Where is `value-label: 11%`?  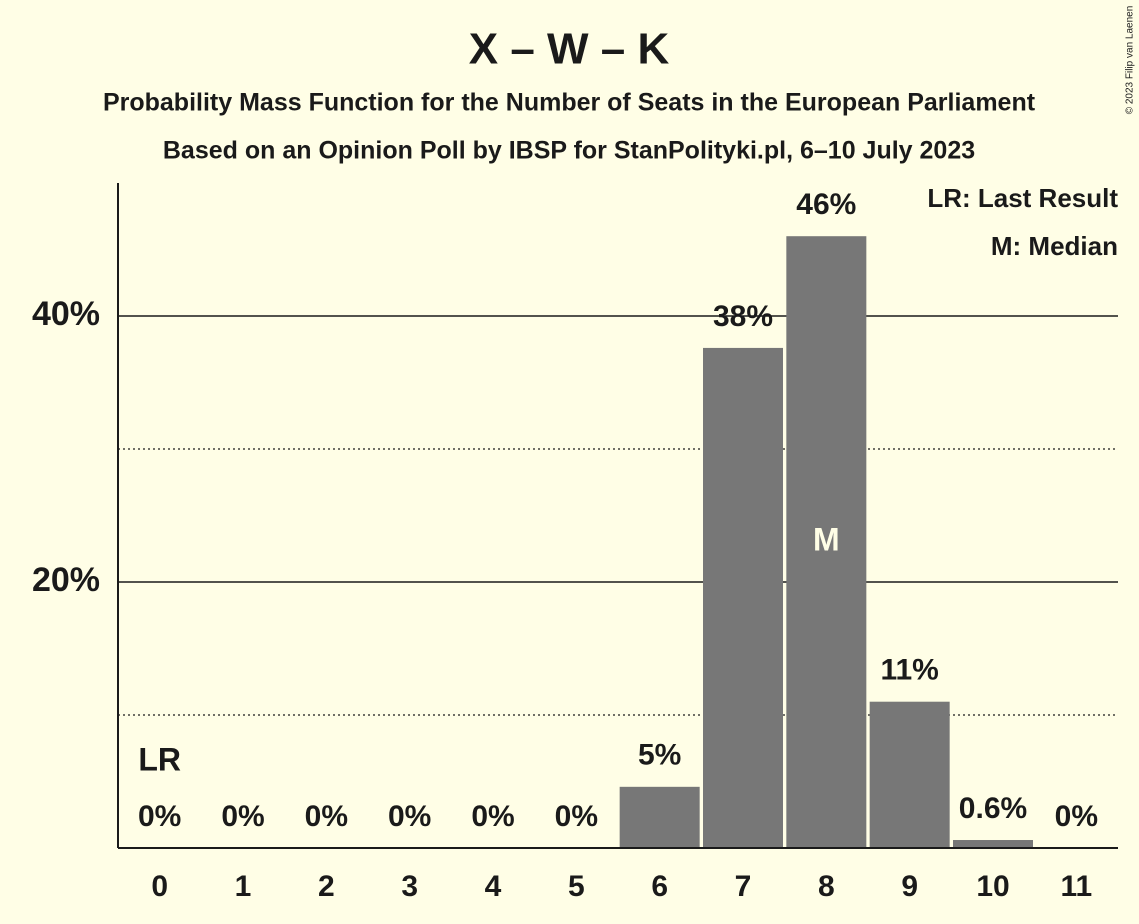 value-label: 11% is located at coordinates (909, 670).